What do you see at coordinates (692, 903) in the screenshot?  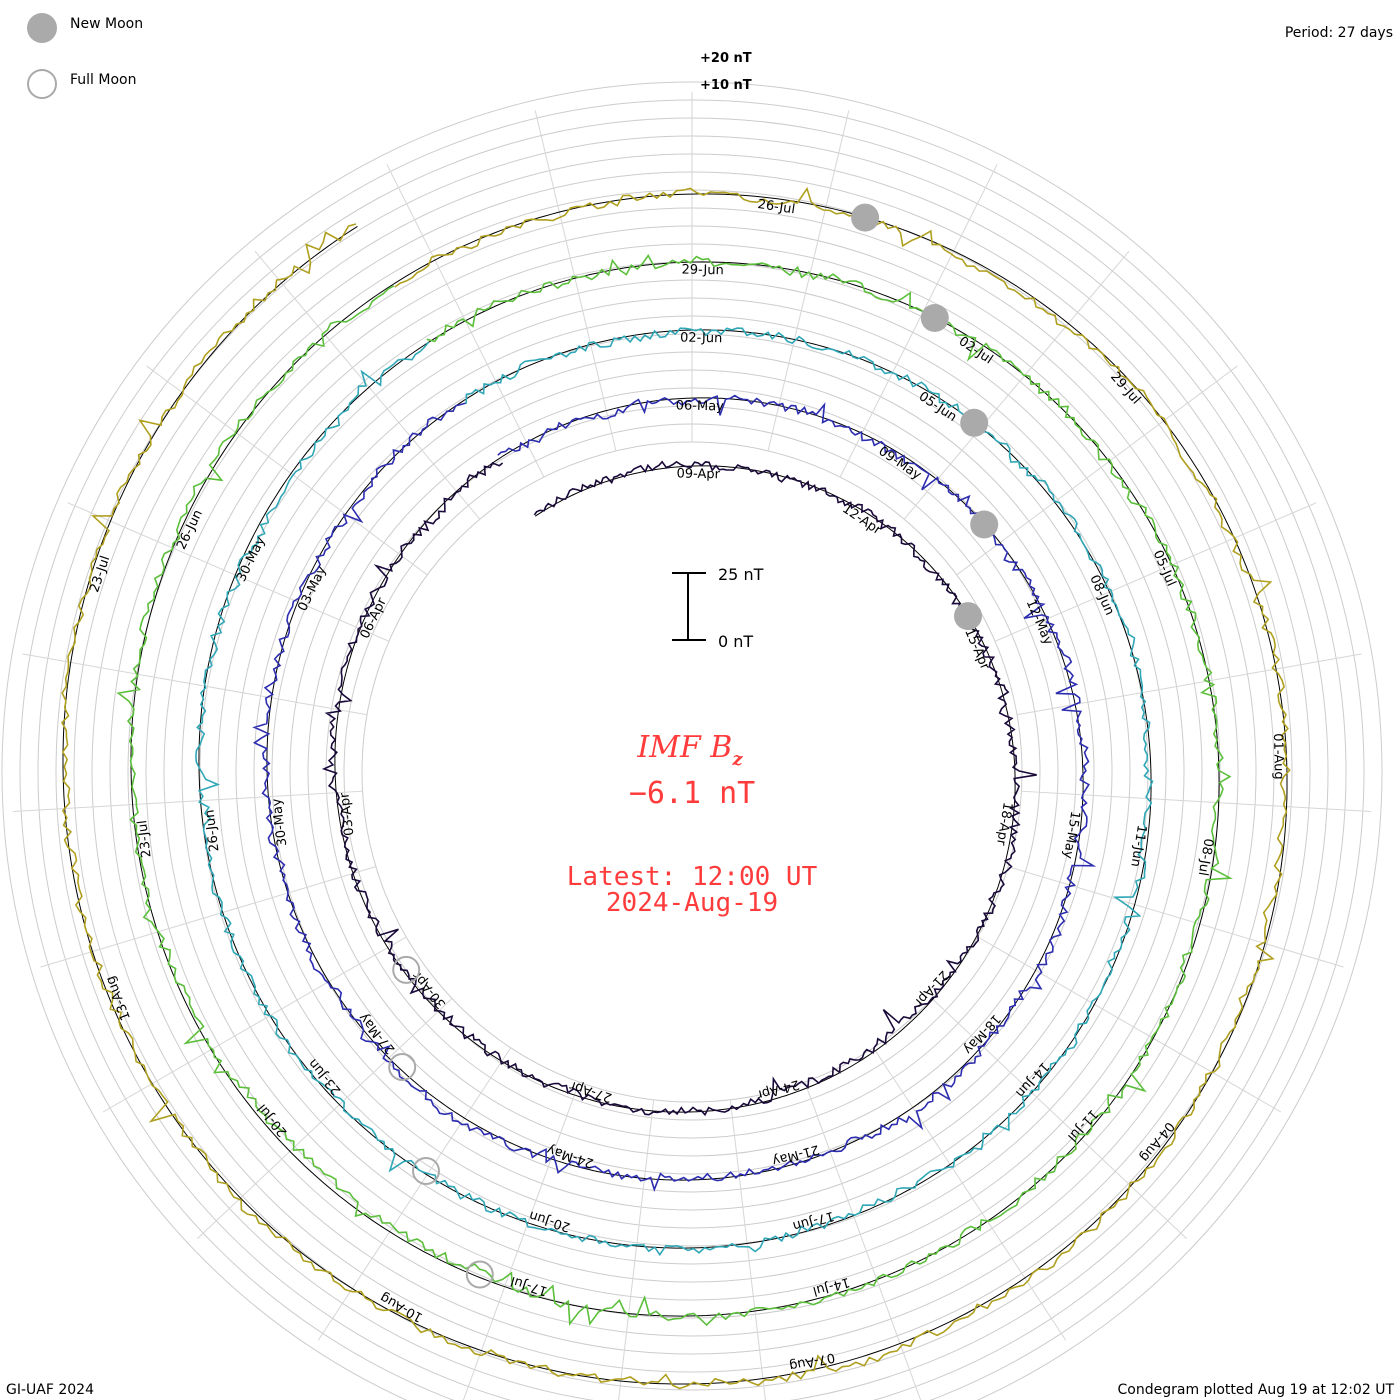 I see `center-latest-date: 2024-Aug-19` at bounding box center [692, 903].